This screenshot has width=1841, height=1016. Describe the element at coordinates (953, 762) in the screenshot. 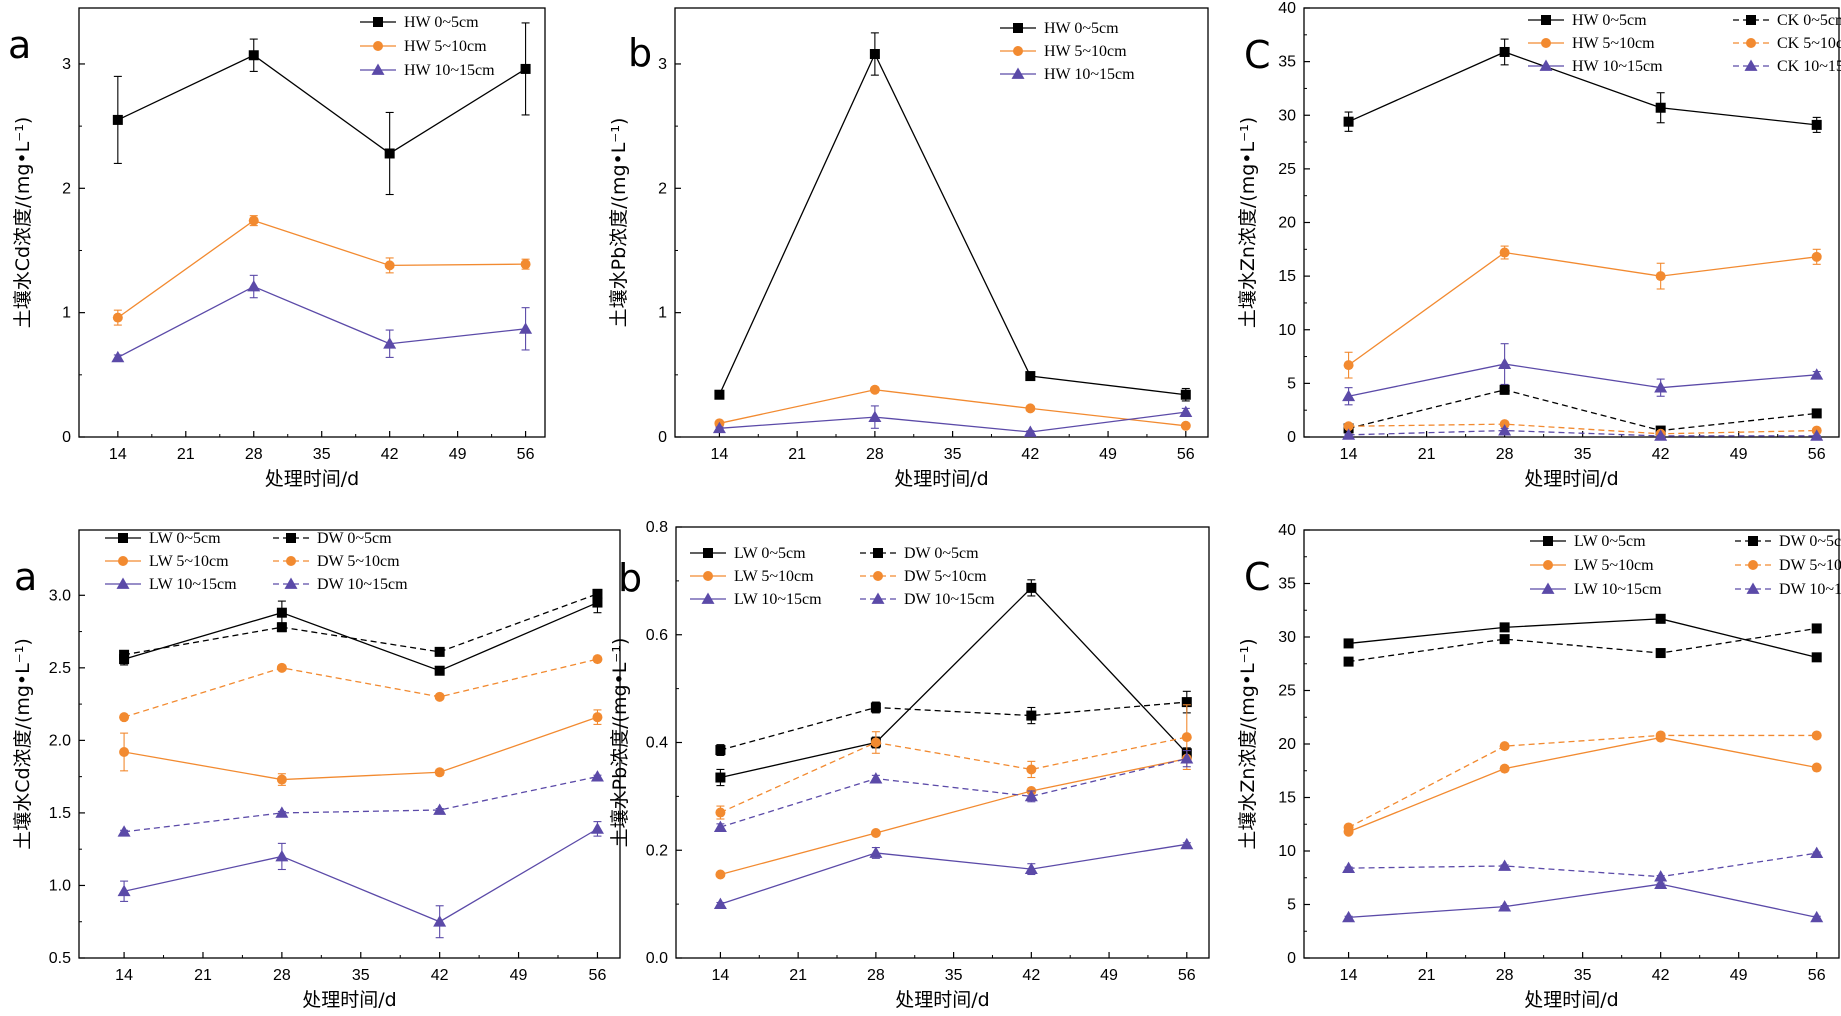

I see `series-dw-5-10cm` at that location.